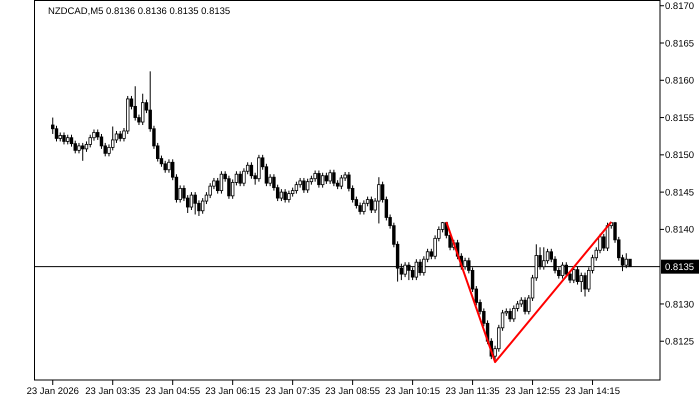 This screenshot has height=400, width=700. I want to click on x-tick-label: 23 Jan 11:35, so click(472, 391).